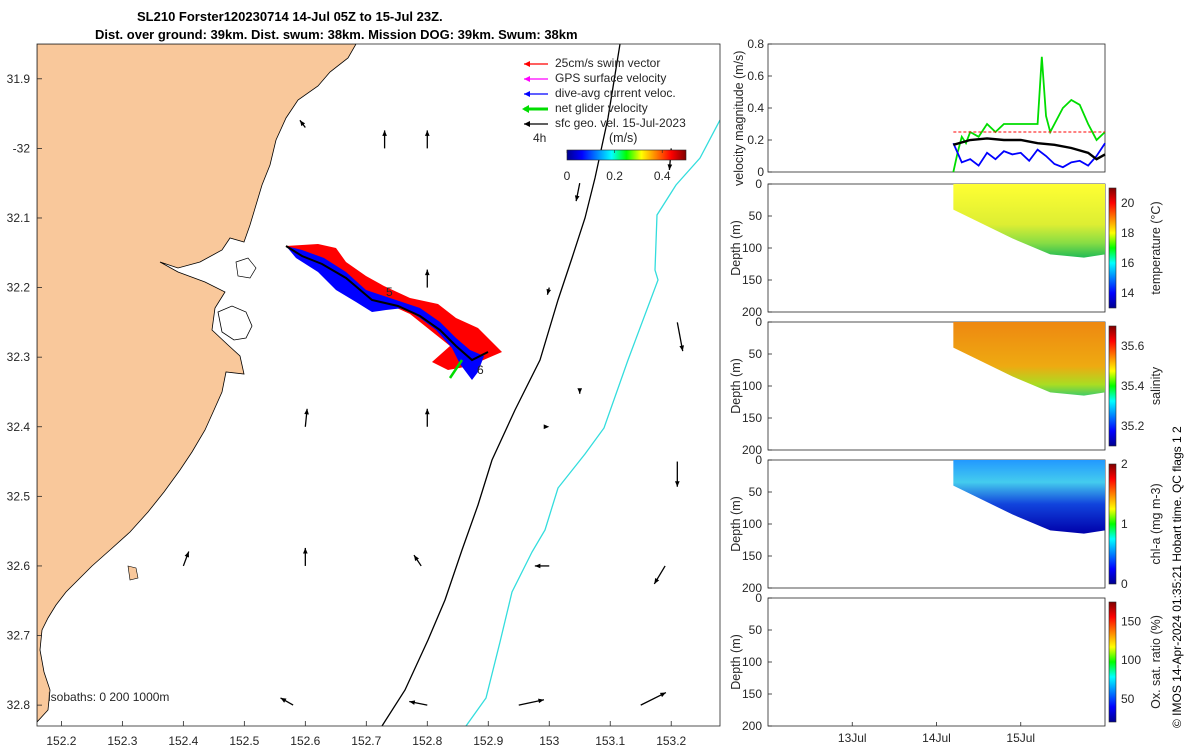 The height and width of the screenshot is (750, 1200). Describe the element at coordinates (1131, 660) in the screenshot. I see `colorbar-tick-label: 100` at that location.